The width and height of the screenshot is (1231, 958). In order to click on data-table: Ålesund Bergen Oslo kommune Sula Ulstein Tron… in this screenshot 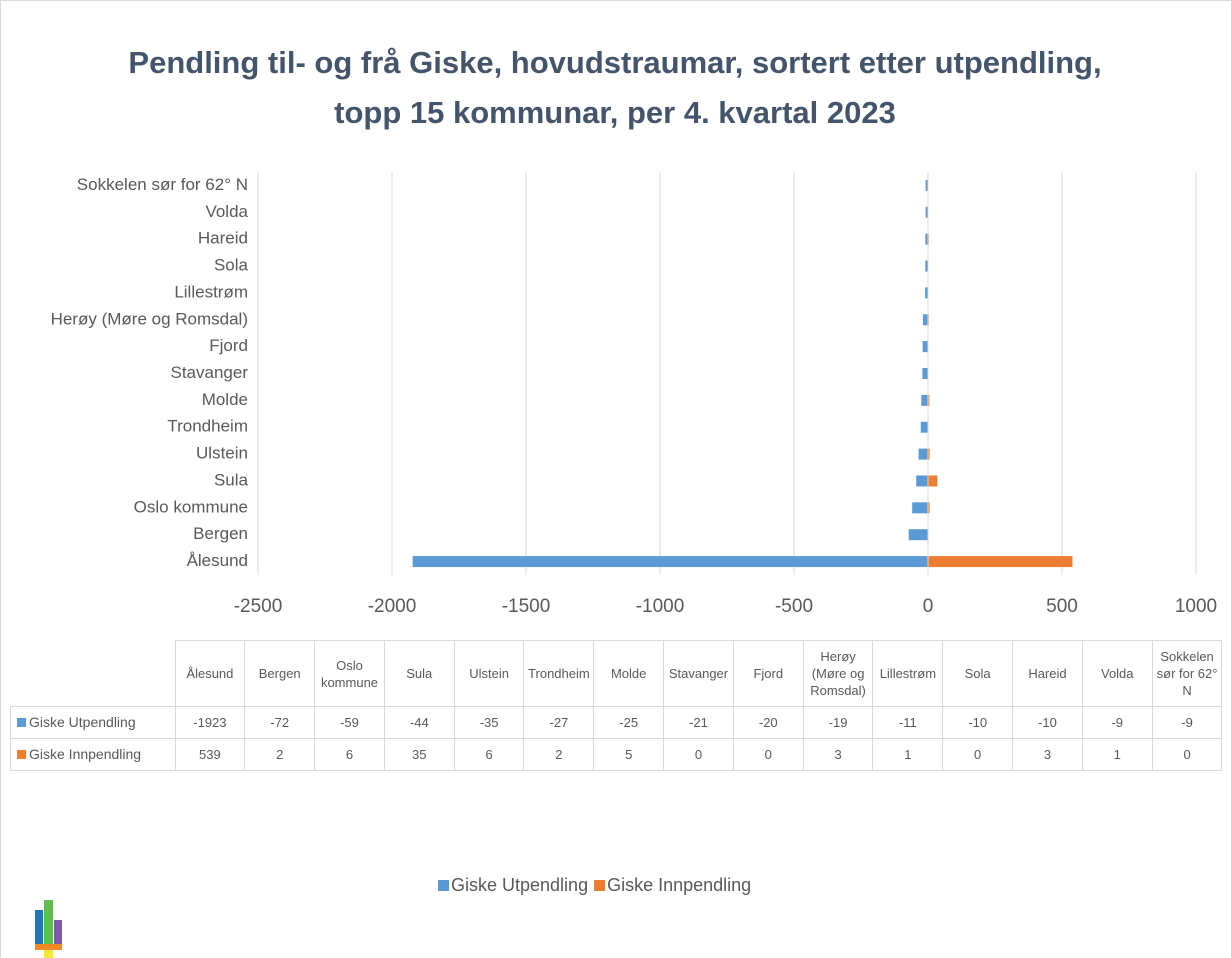, I will do `click(616, 705)`.